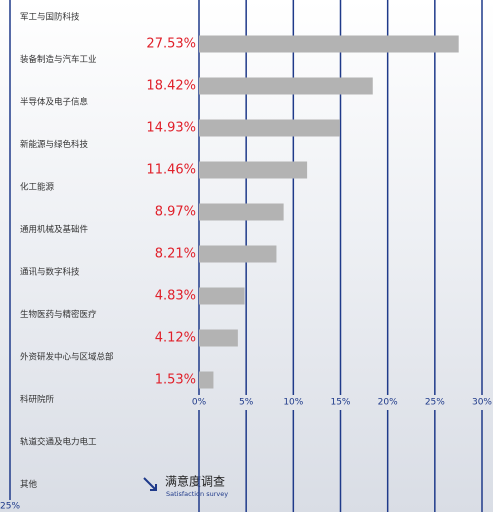 The width and height of the screenshot is (493, 512). I want to click on sidebar-item: 通讯与数字科技, so click(50, 272).